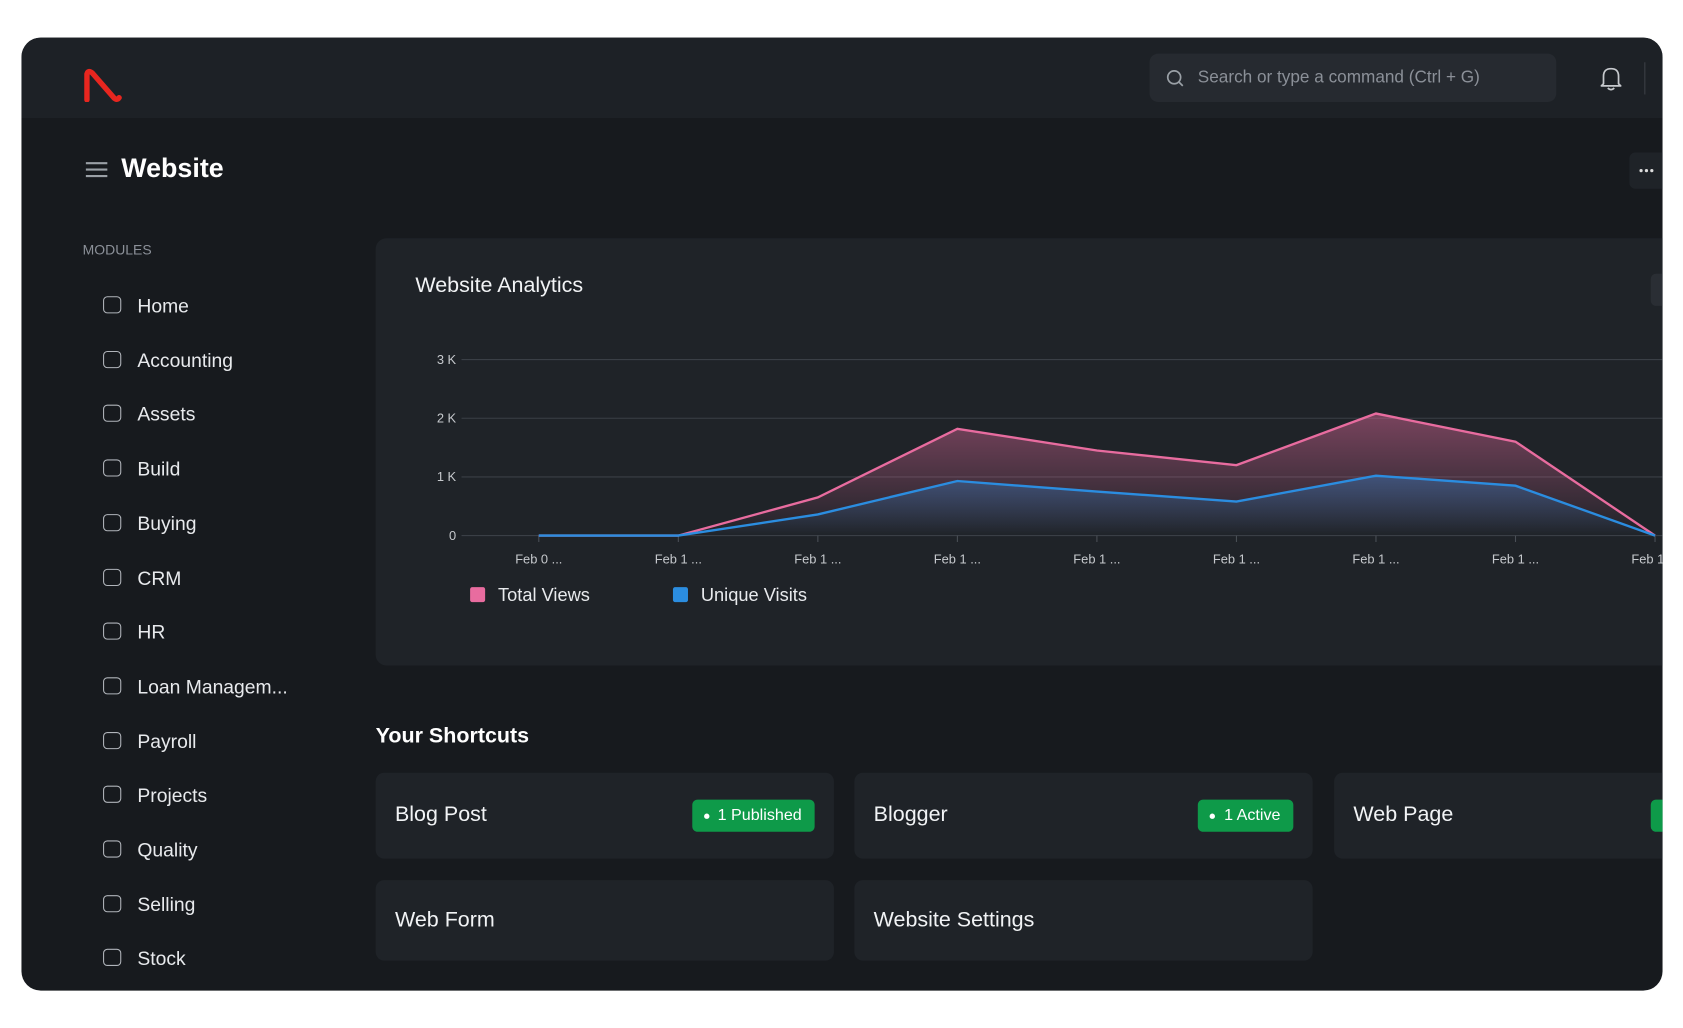  I want to click on more-button, so click(1646, 170).